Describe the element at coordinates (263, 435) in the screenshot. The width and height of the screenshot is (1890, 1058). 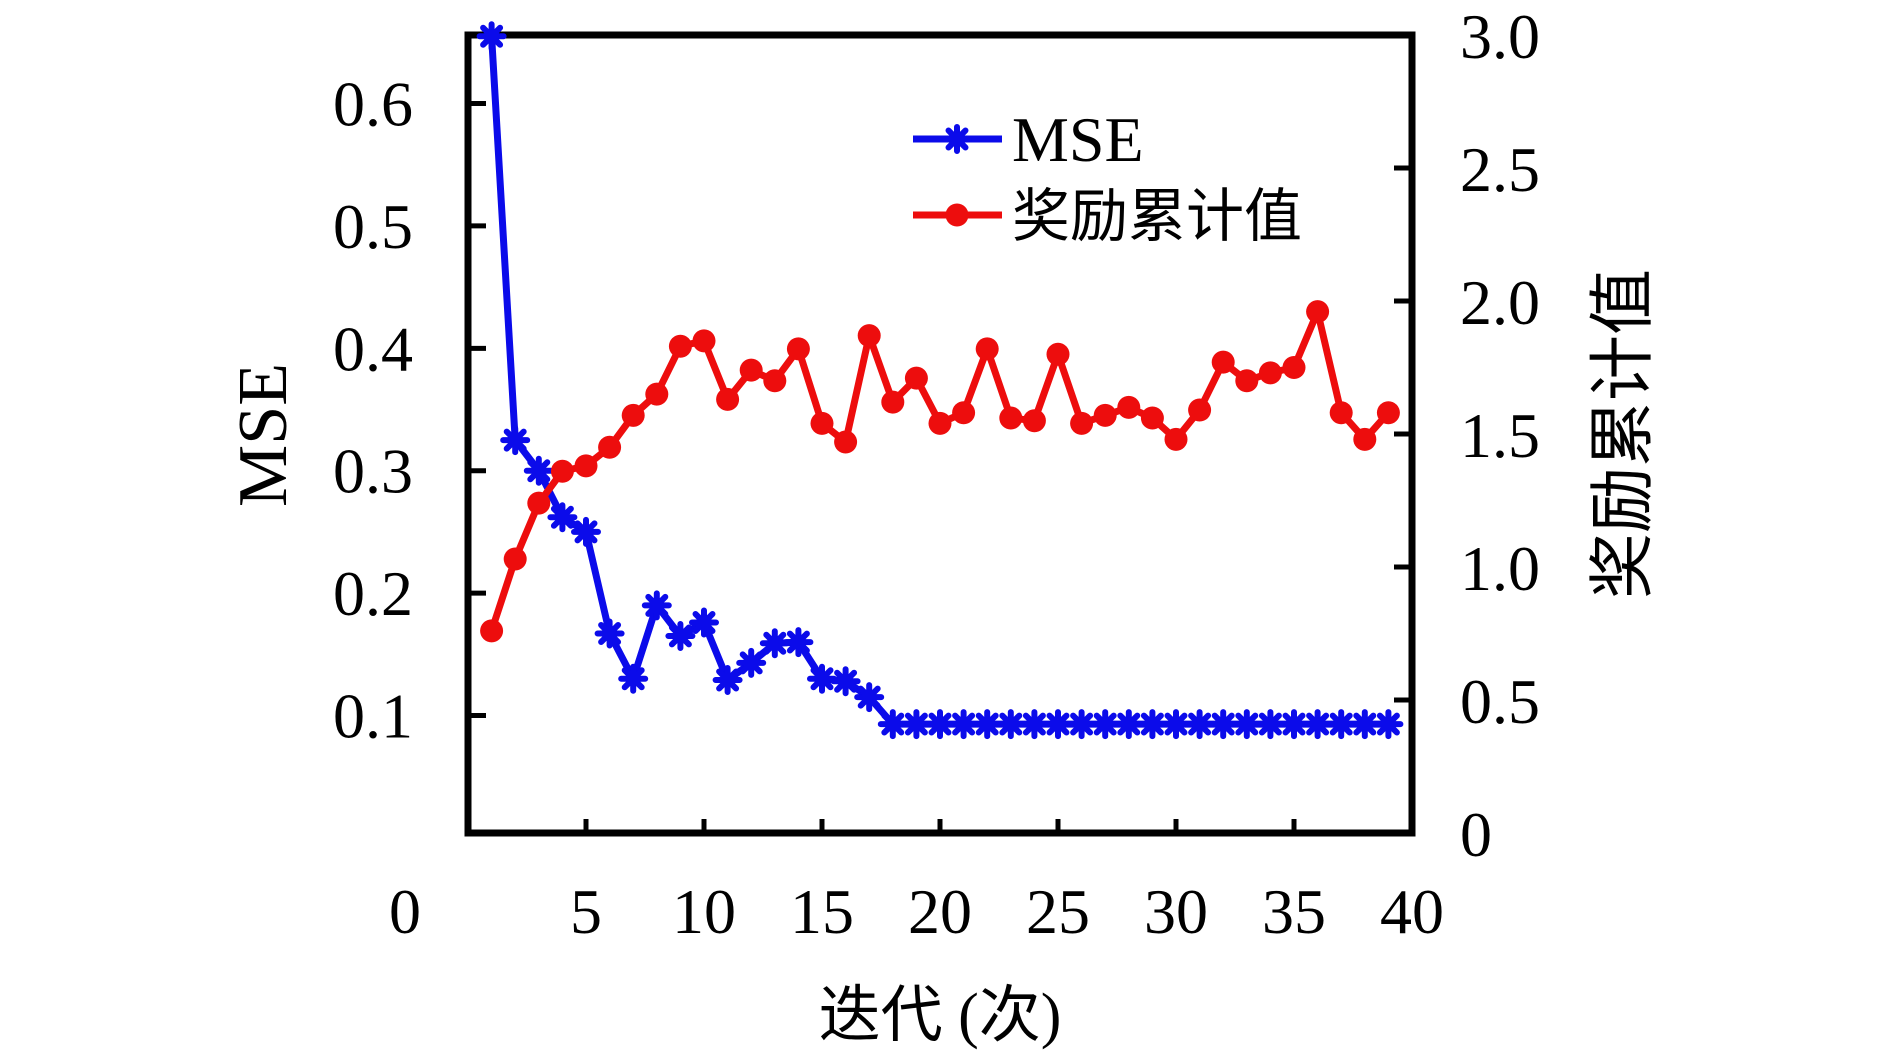
I see `y-left-axis-title: MSE` at that location.